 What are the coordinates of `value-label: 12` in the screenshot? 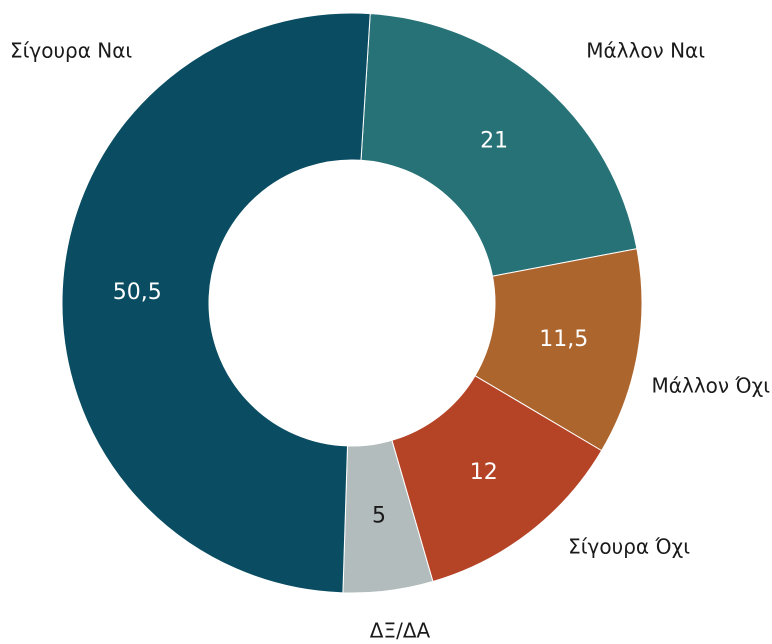 It's located at (484, 472).